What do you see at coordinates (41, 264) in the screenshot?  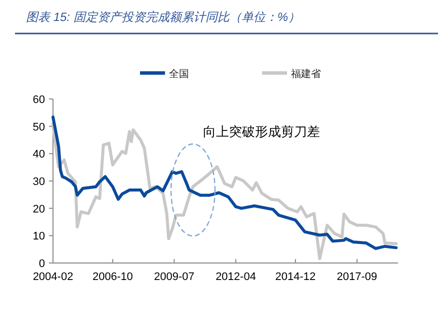 I see `ytick: 0` at bounding box center [41, 264].